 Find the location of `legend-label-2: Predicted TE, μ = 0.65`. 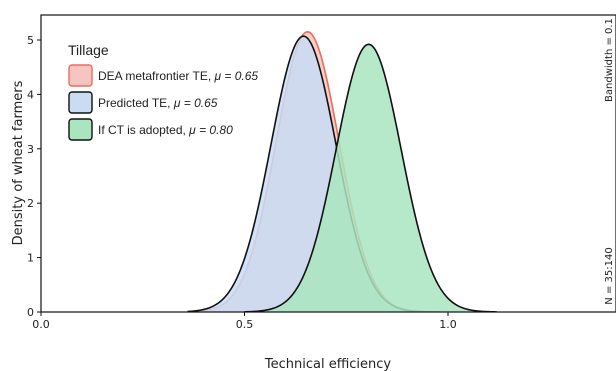

legend-label-2: Predicted TE, μ = 0.65 is located at coordinates (158, 103).